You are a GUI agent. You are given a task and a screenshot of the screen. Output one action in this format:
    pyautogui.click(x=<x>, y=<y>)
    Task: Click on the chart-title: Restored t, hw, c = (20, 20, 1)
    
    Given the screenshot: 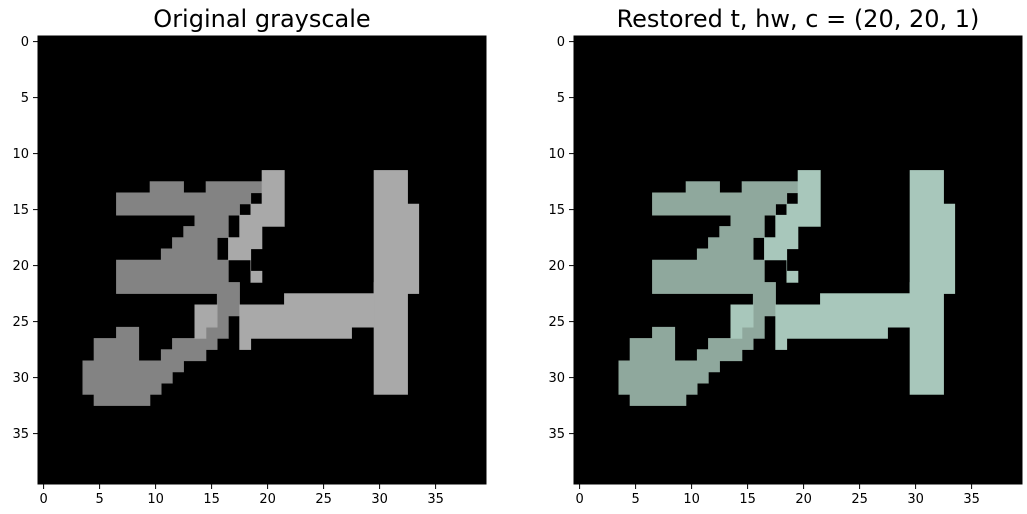 What is the action you would take?
    pyautogui.click(x=798, y=19)
    